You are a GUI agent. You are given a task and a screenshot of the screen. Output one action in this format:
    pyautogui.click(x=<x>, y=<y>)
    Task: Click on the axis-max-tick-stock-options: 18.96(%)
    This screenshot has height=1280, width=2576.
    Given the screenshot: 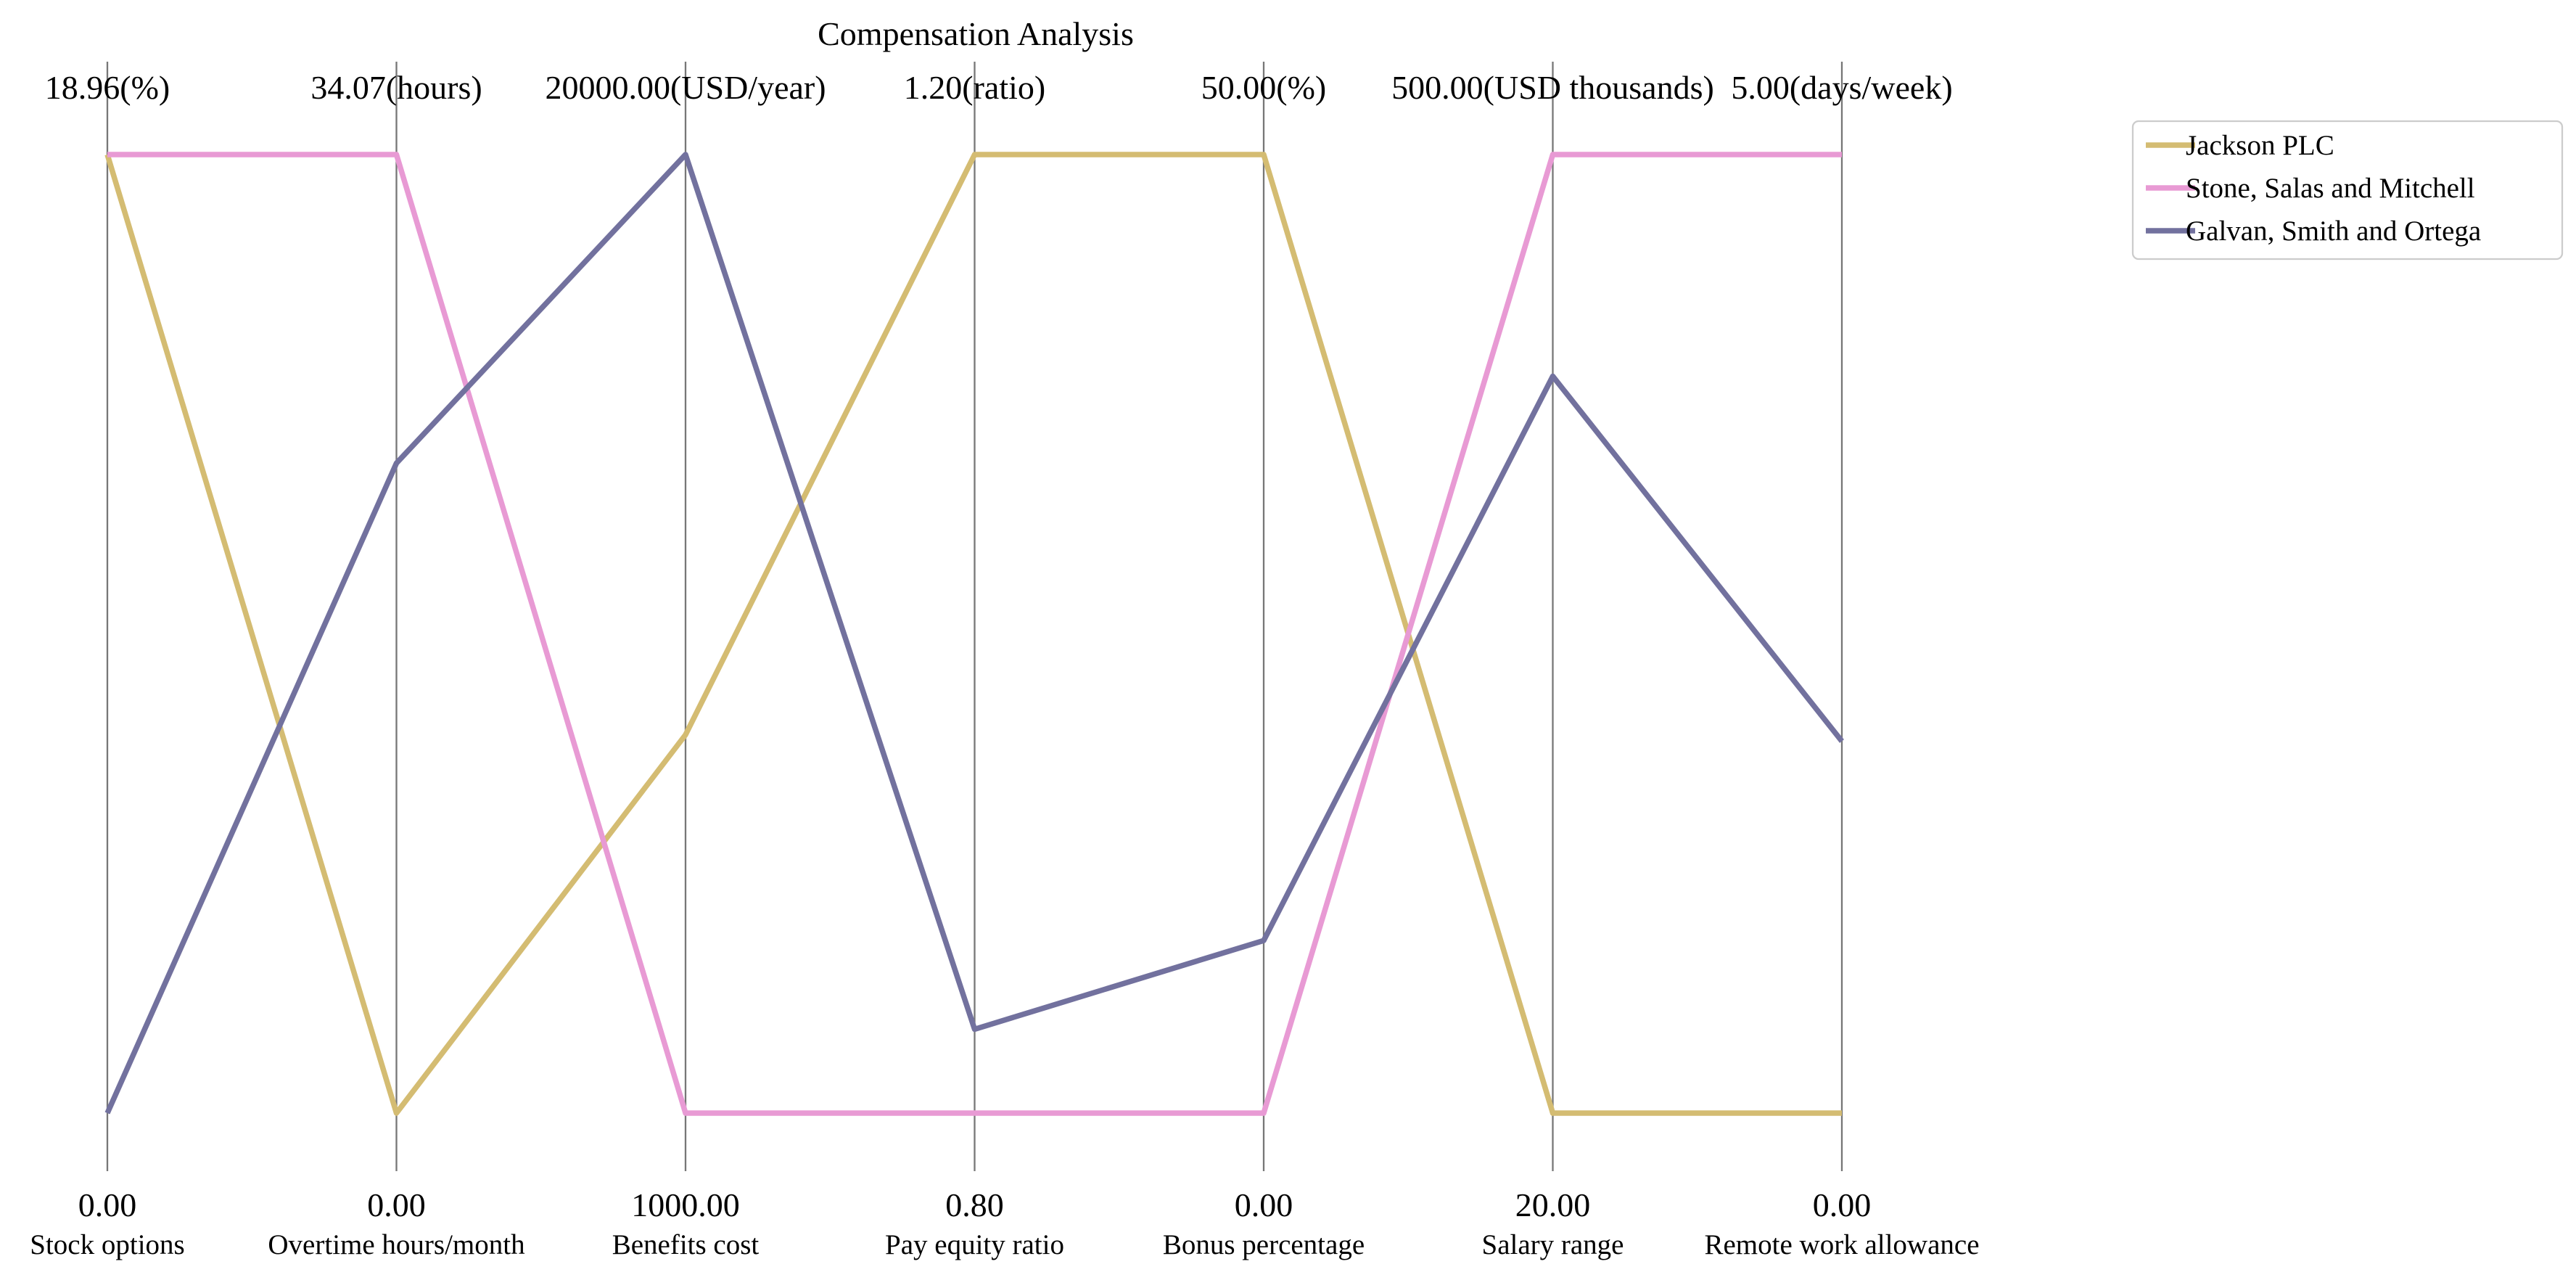 What is the action you would take?
    pyautogui.click(x=107, y=87)
    